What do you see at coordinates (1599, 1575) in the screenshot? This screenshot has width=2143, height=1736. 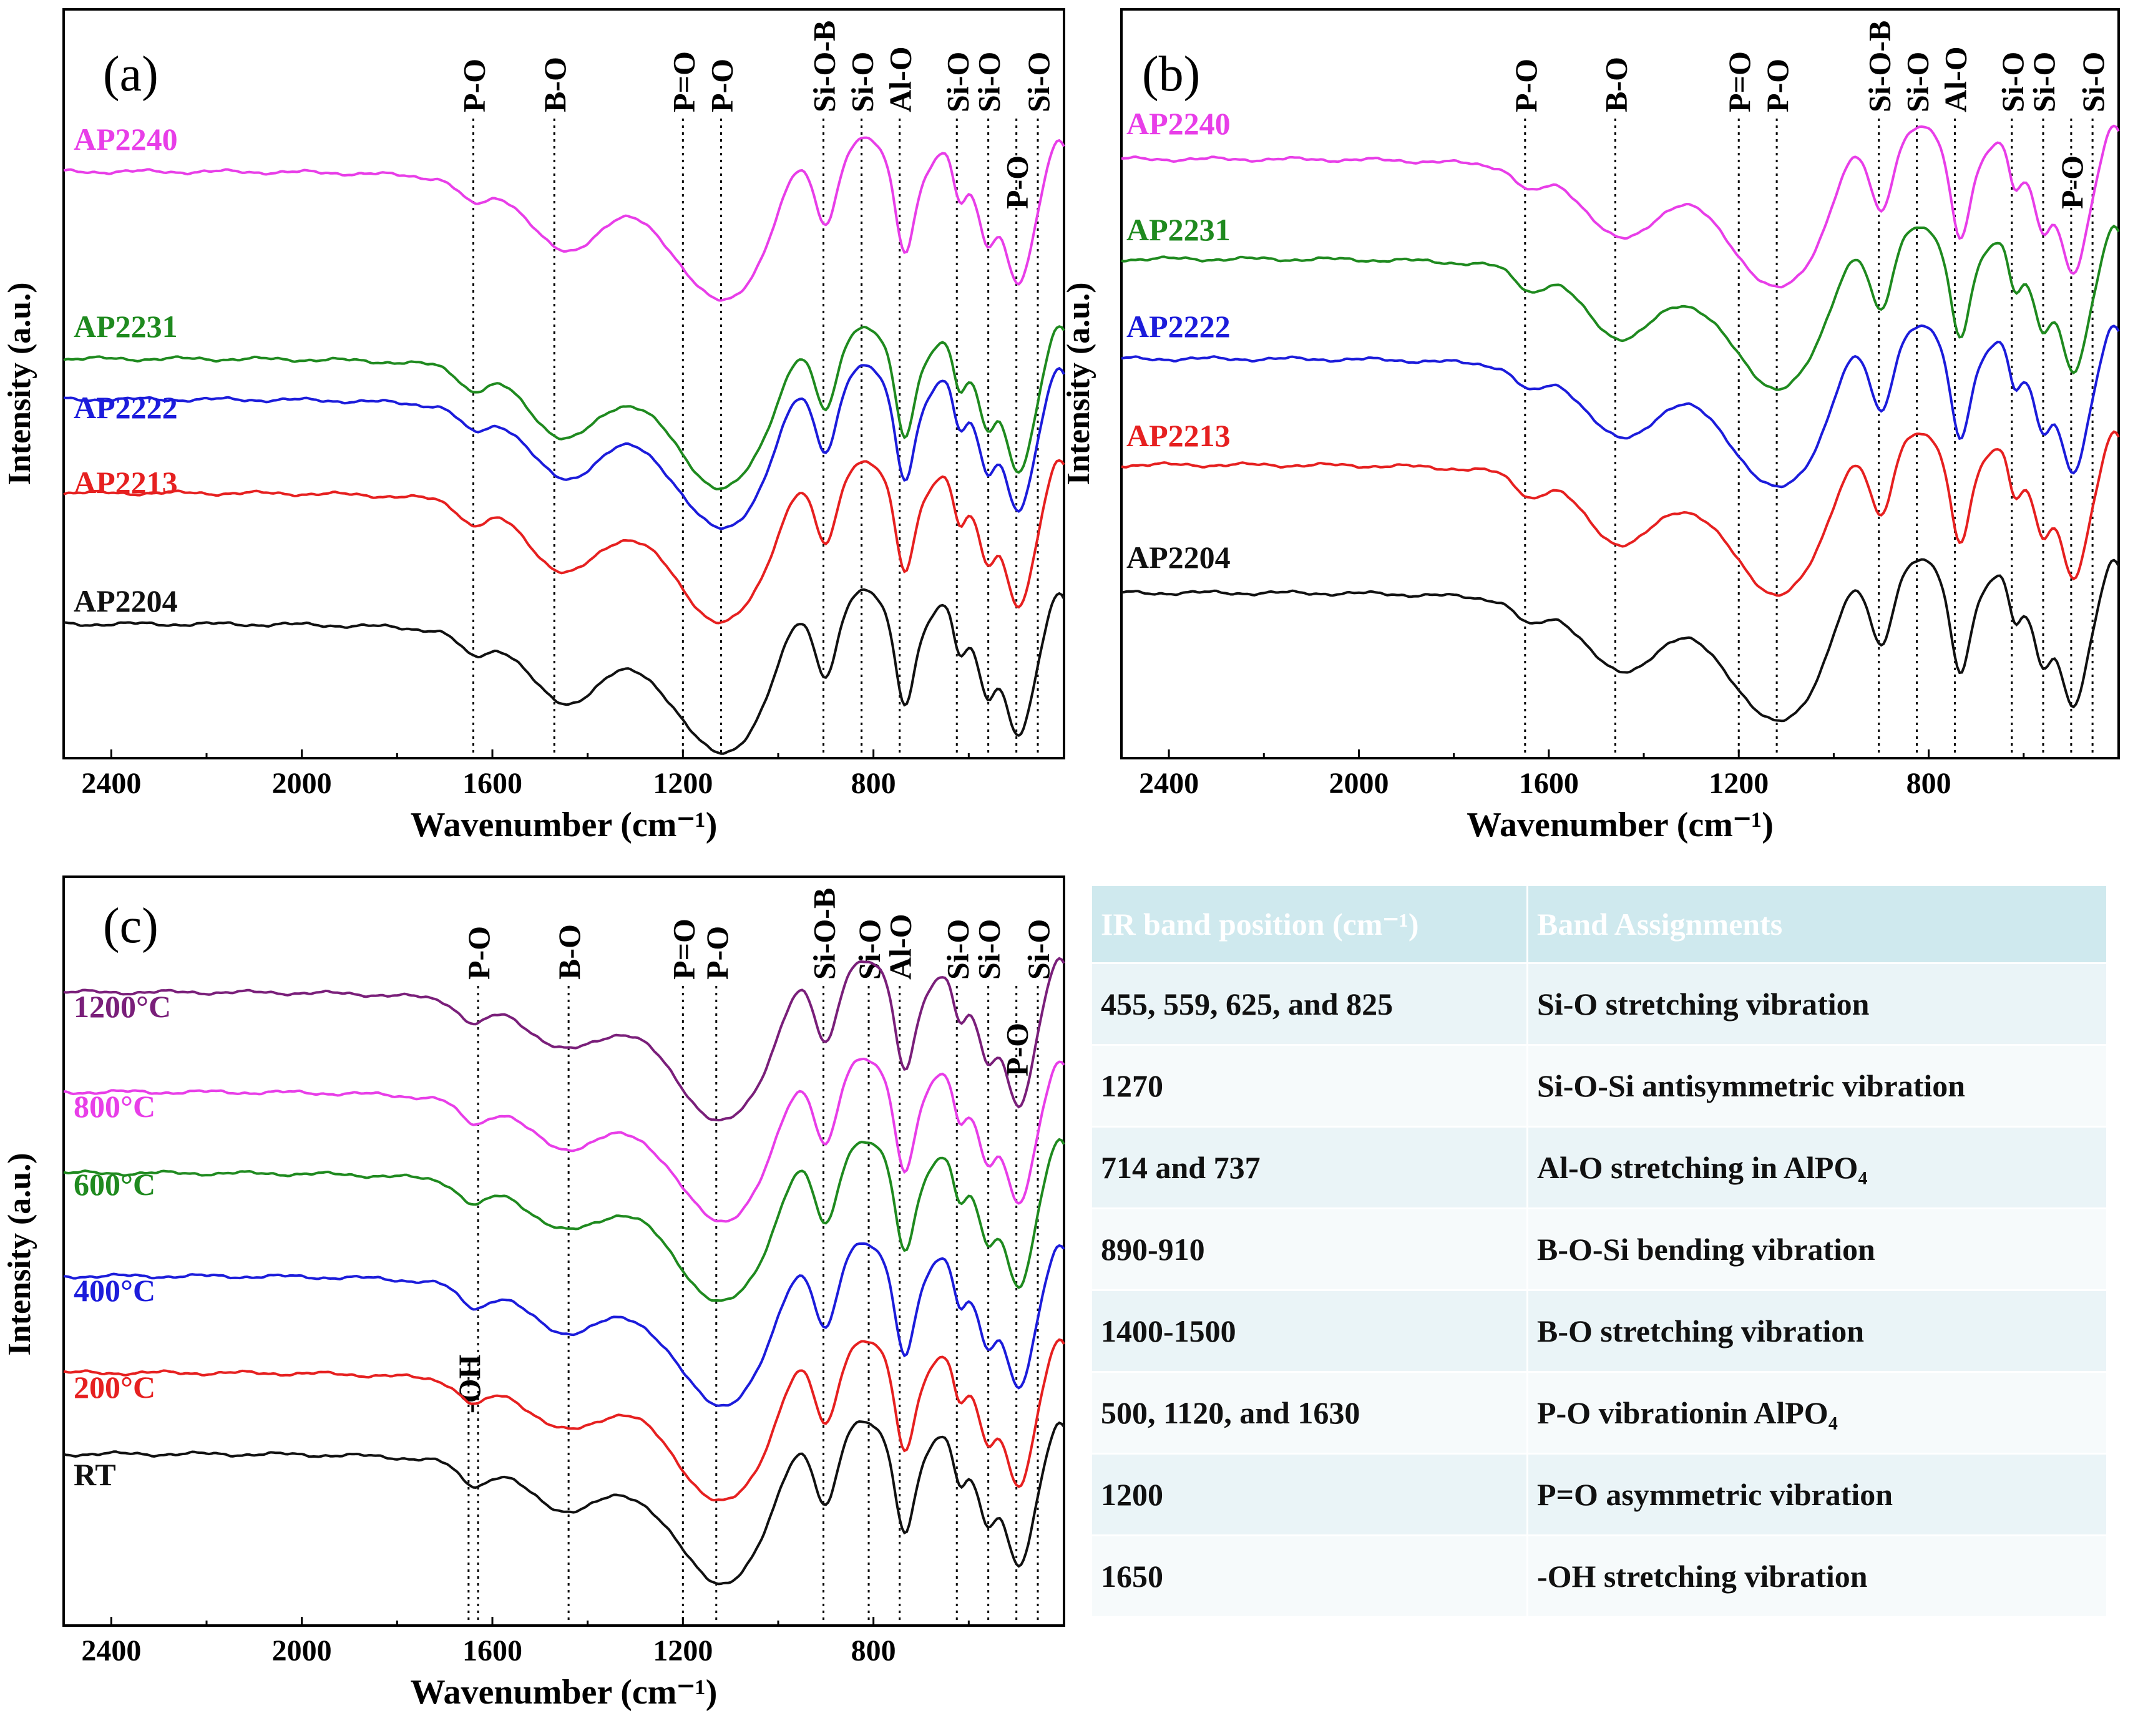 I see `table-row: 1650 -OH stretching vibration` at bounding box center [1599, 1575].